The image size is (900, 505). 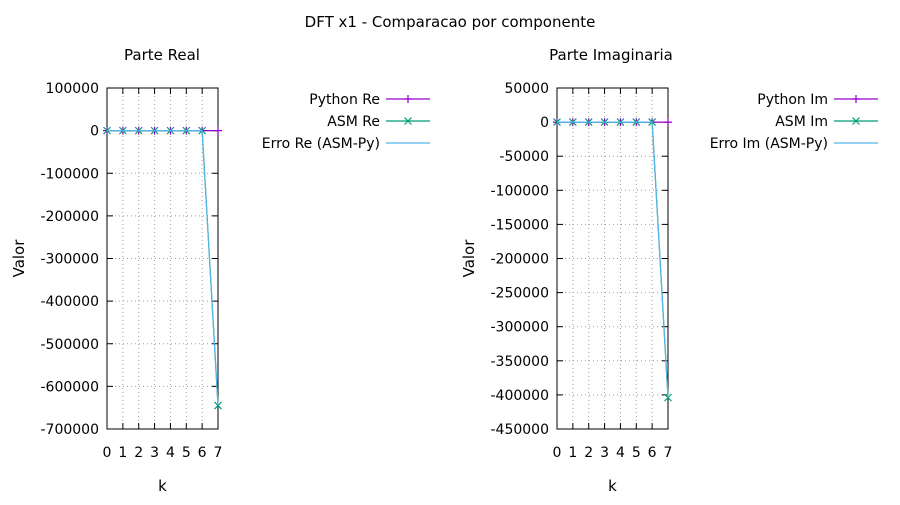 What do you see at coordinates (70, 387) in the screenshot?
I see `y-tick-label: -600000` at bounding box center [70, 387].